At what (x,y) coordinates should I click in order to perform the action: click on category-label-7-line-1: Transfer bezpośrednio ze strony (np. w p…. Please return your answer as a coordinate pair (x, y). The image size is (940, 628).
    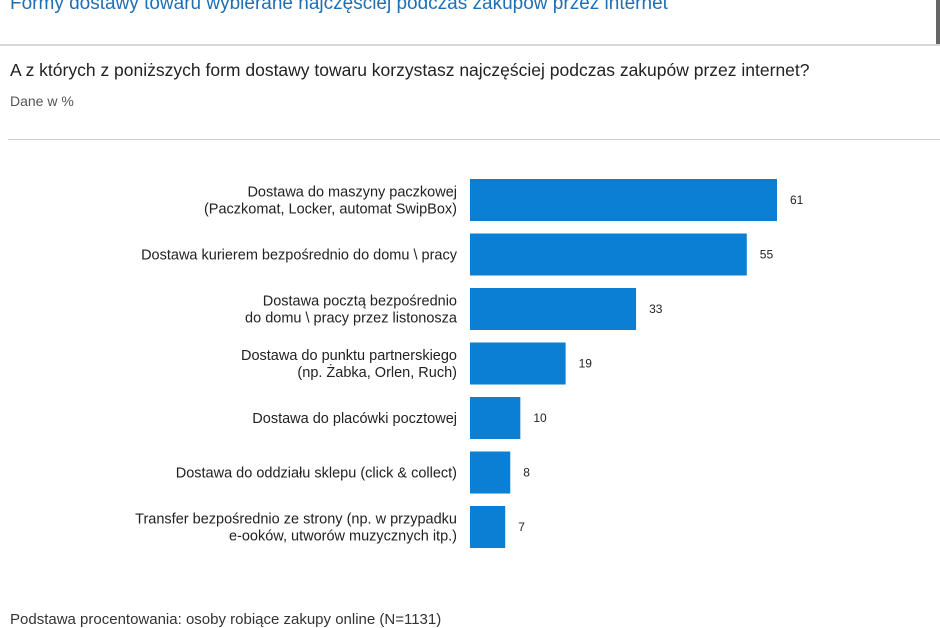
    Looking at the image, I should click on (296, 520).